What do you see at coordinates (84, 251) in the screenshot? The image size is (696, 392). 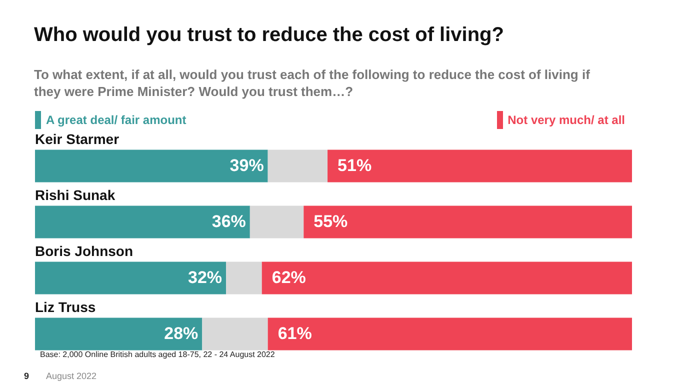 I see `y-tick-label: Boris Johnson` at bounding box center [84, 251].